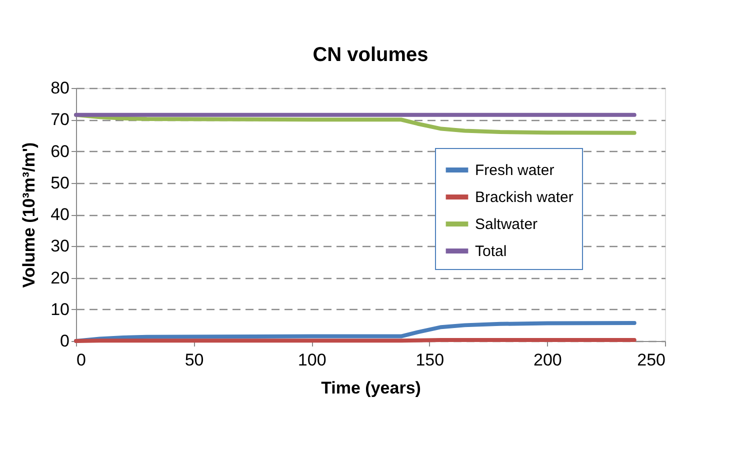 This screenshot has height=470, width=751. Describe the element at coordinates (60, 88) in the screenshot. I see `y-tick-label: 80` at that location.